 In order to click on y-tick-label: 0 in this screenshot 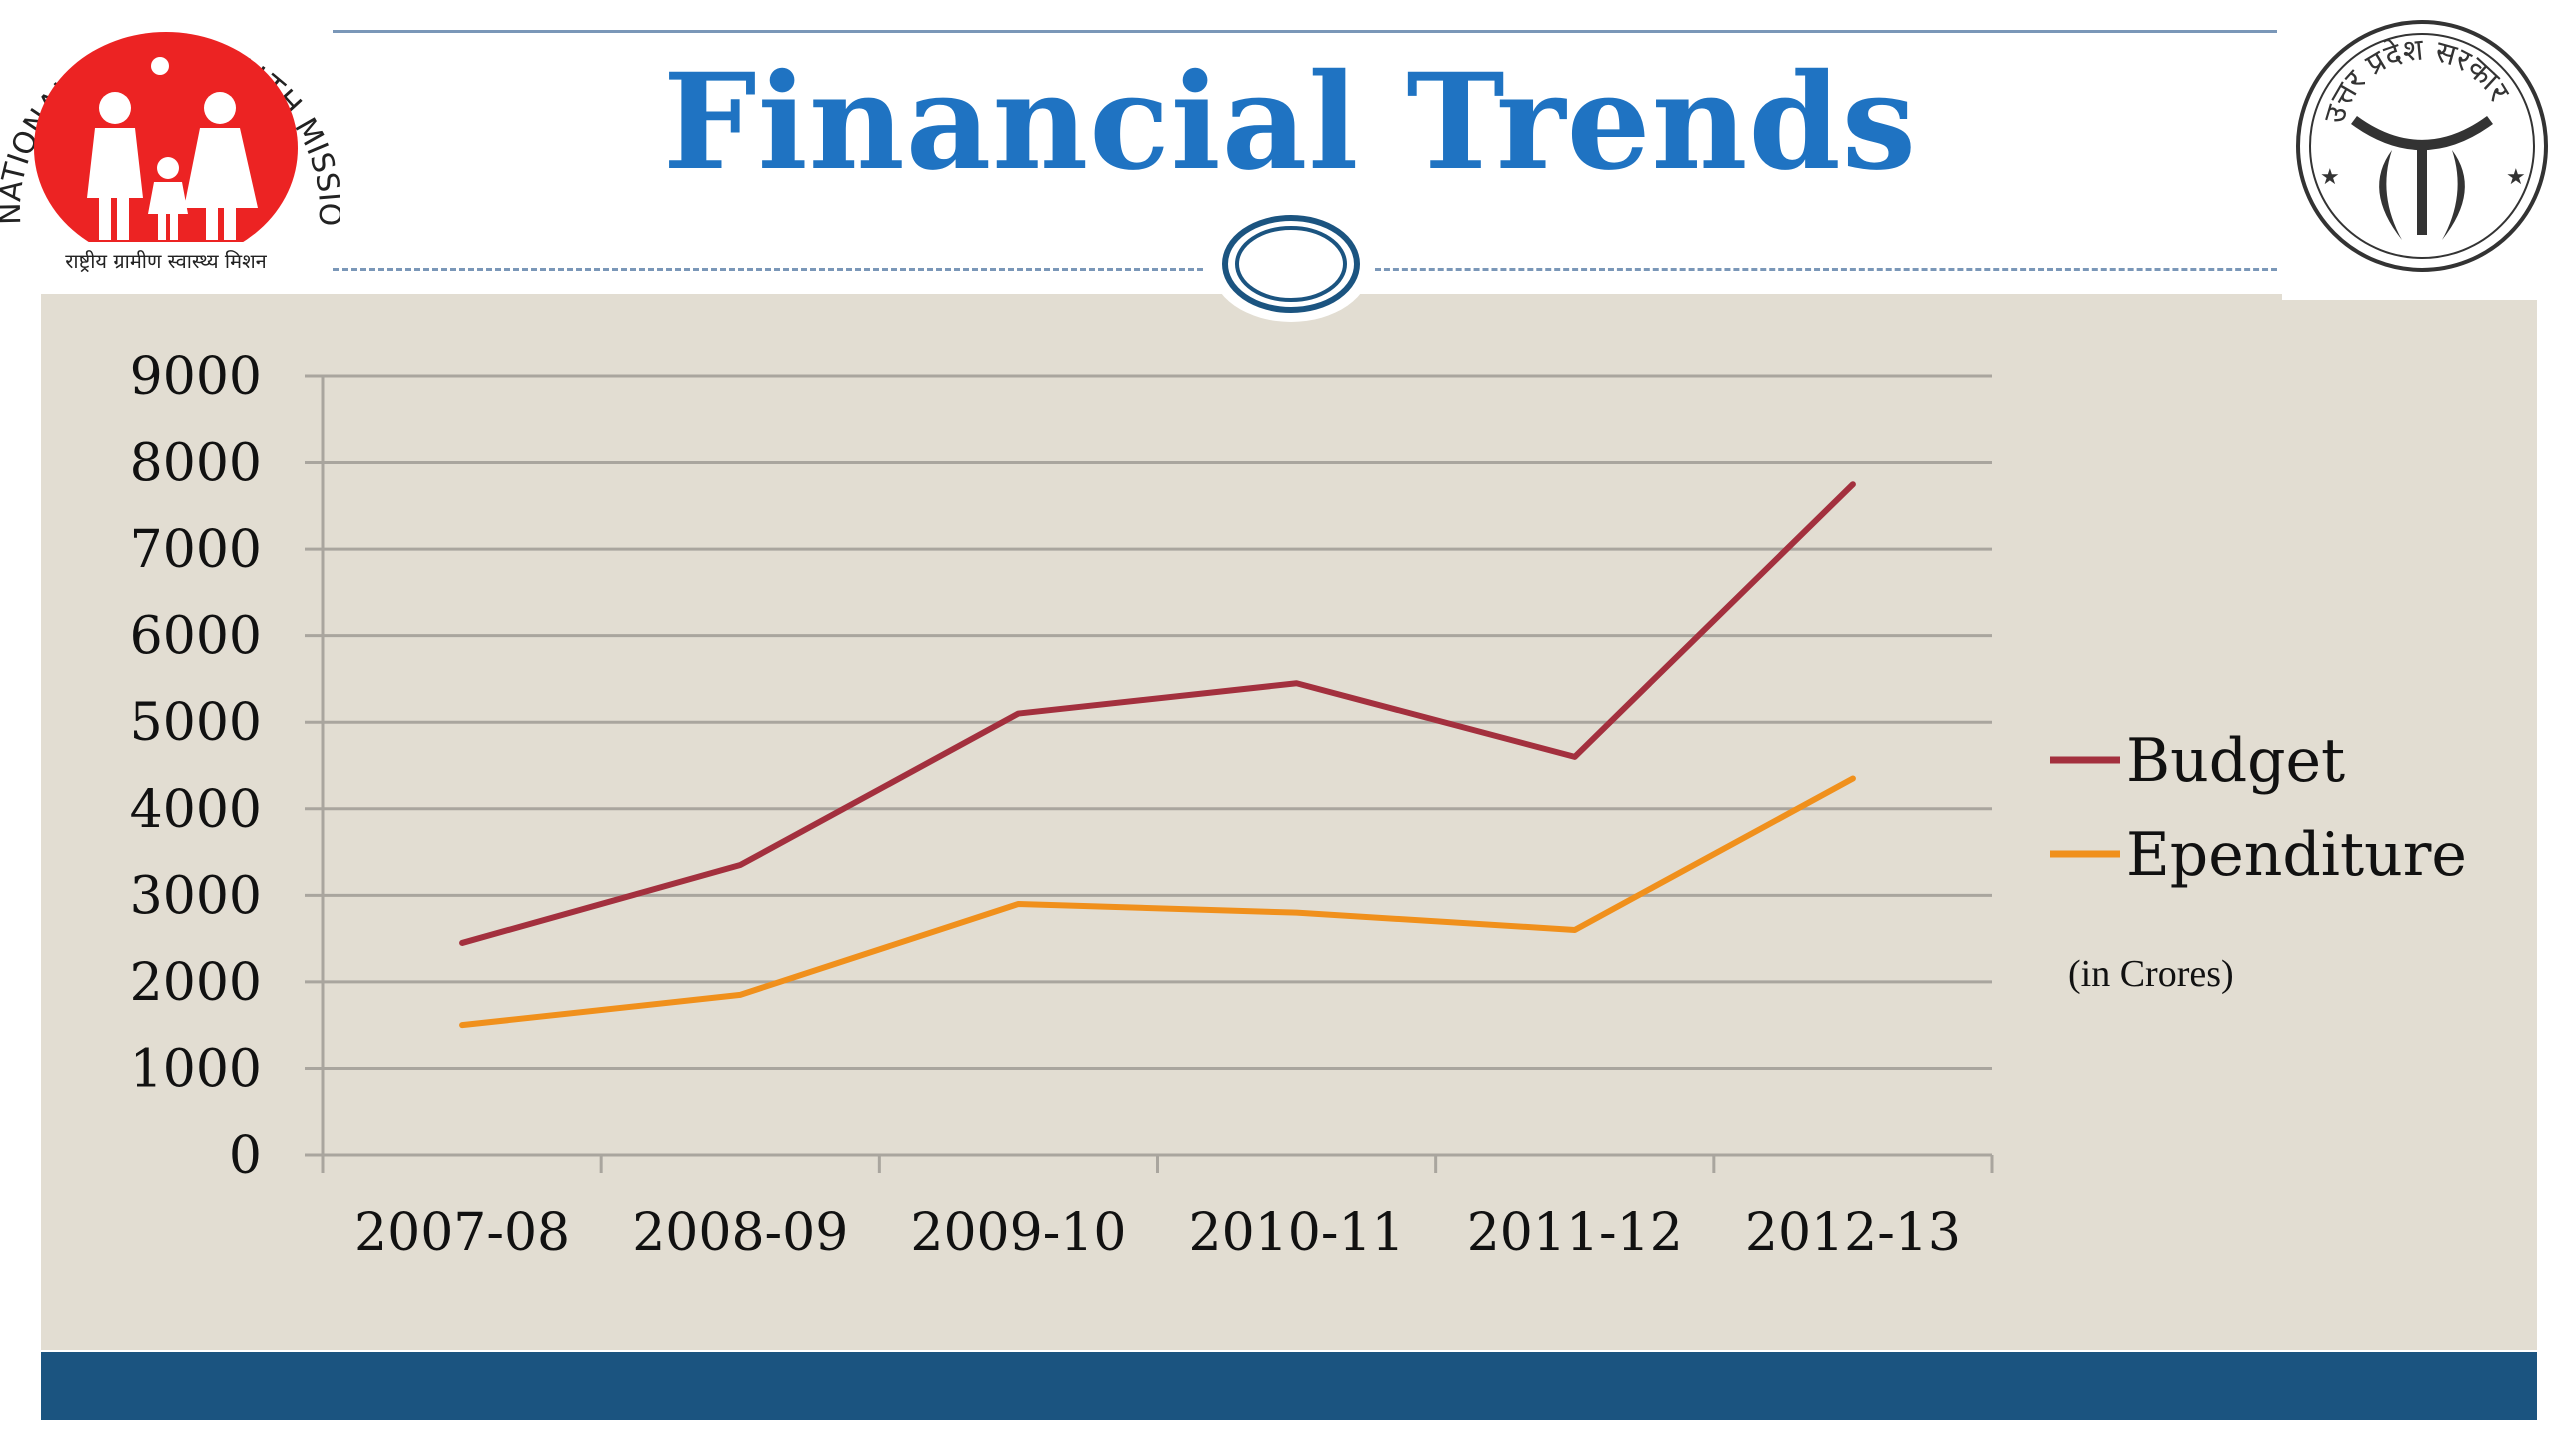, I will do `click(245, 1156)`.